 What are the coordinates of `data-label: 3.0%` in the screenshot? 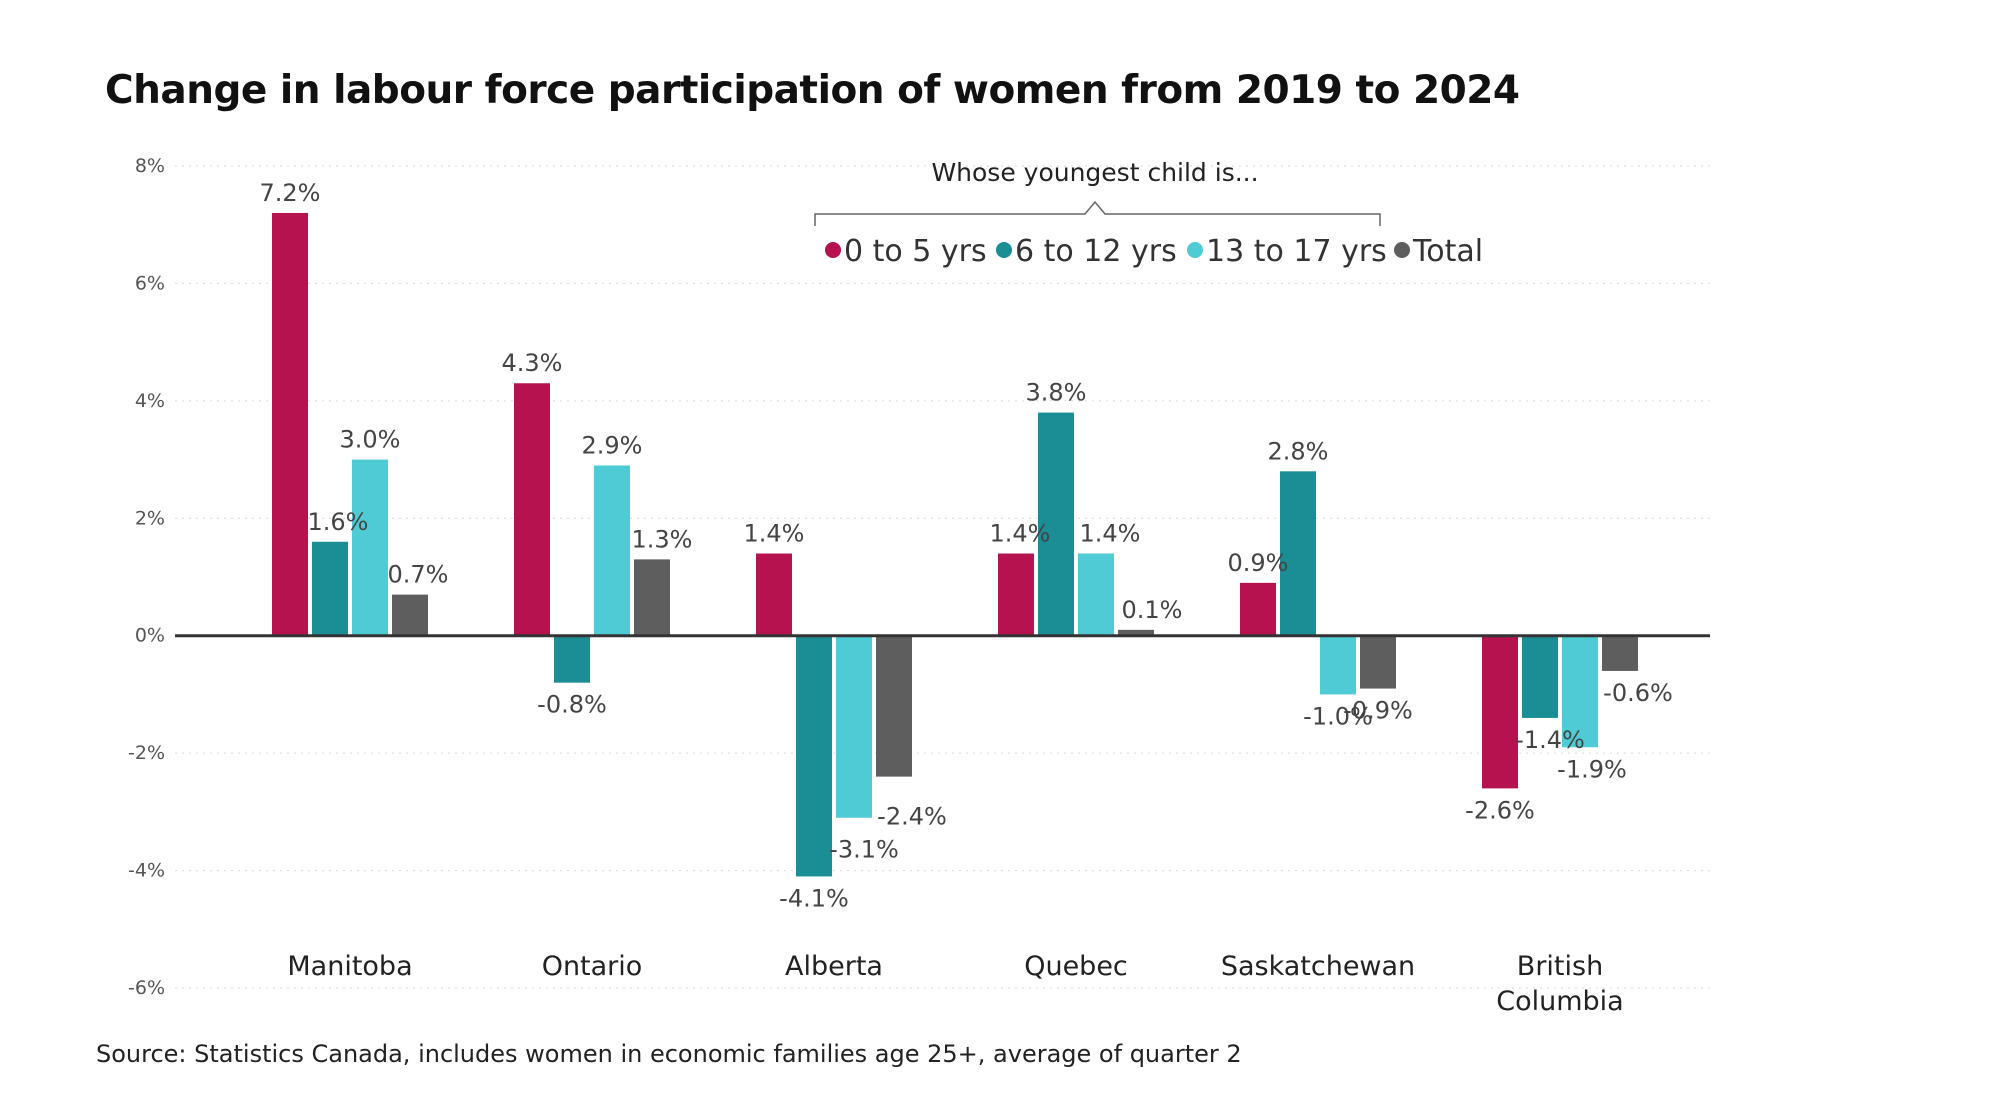 It's located at (370, 440).